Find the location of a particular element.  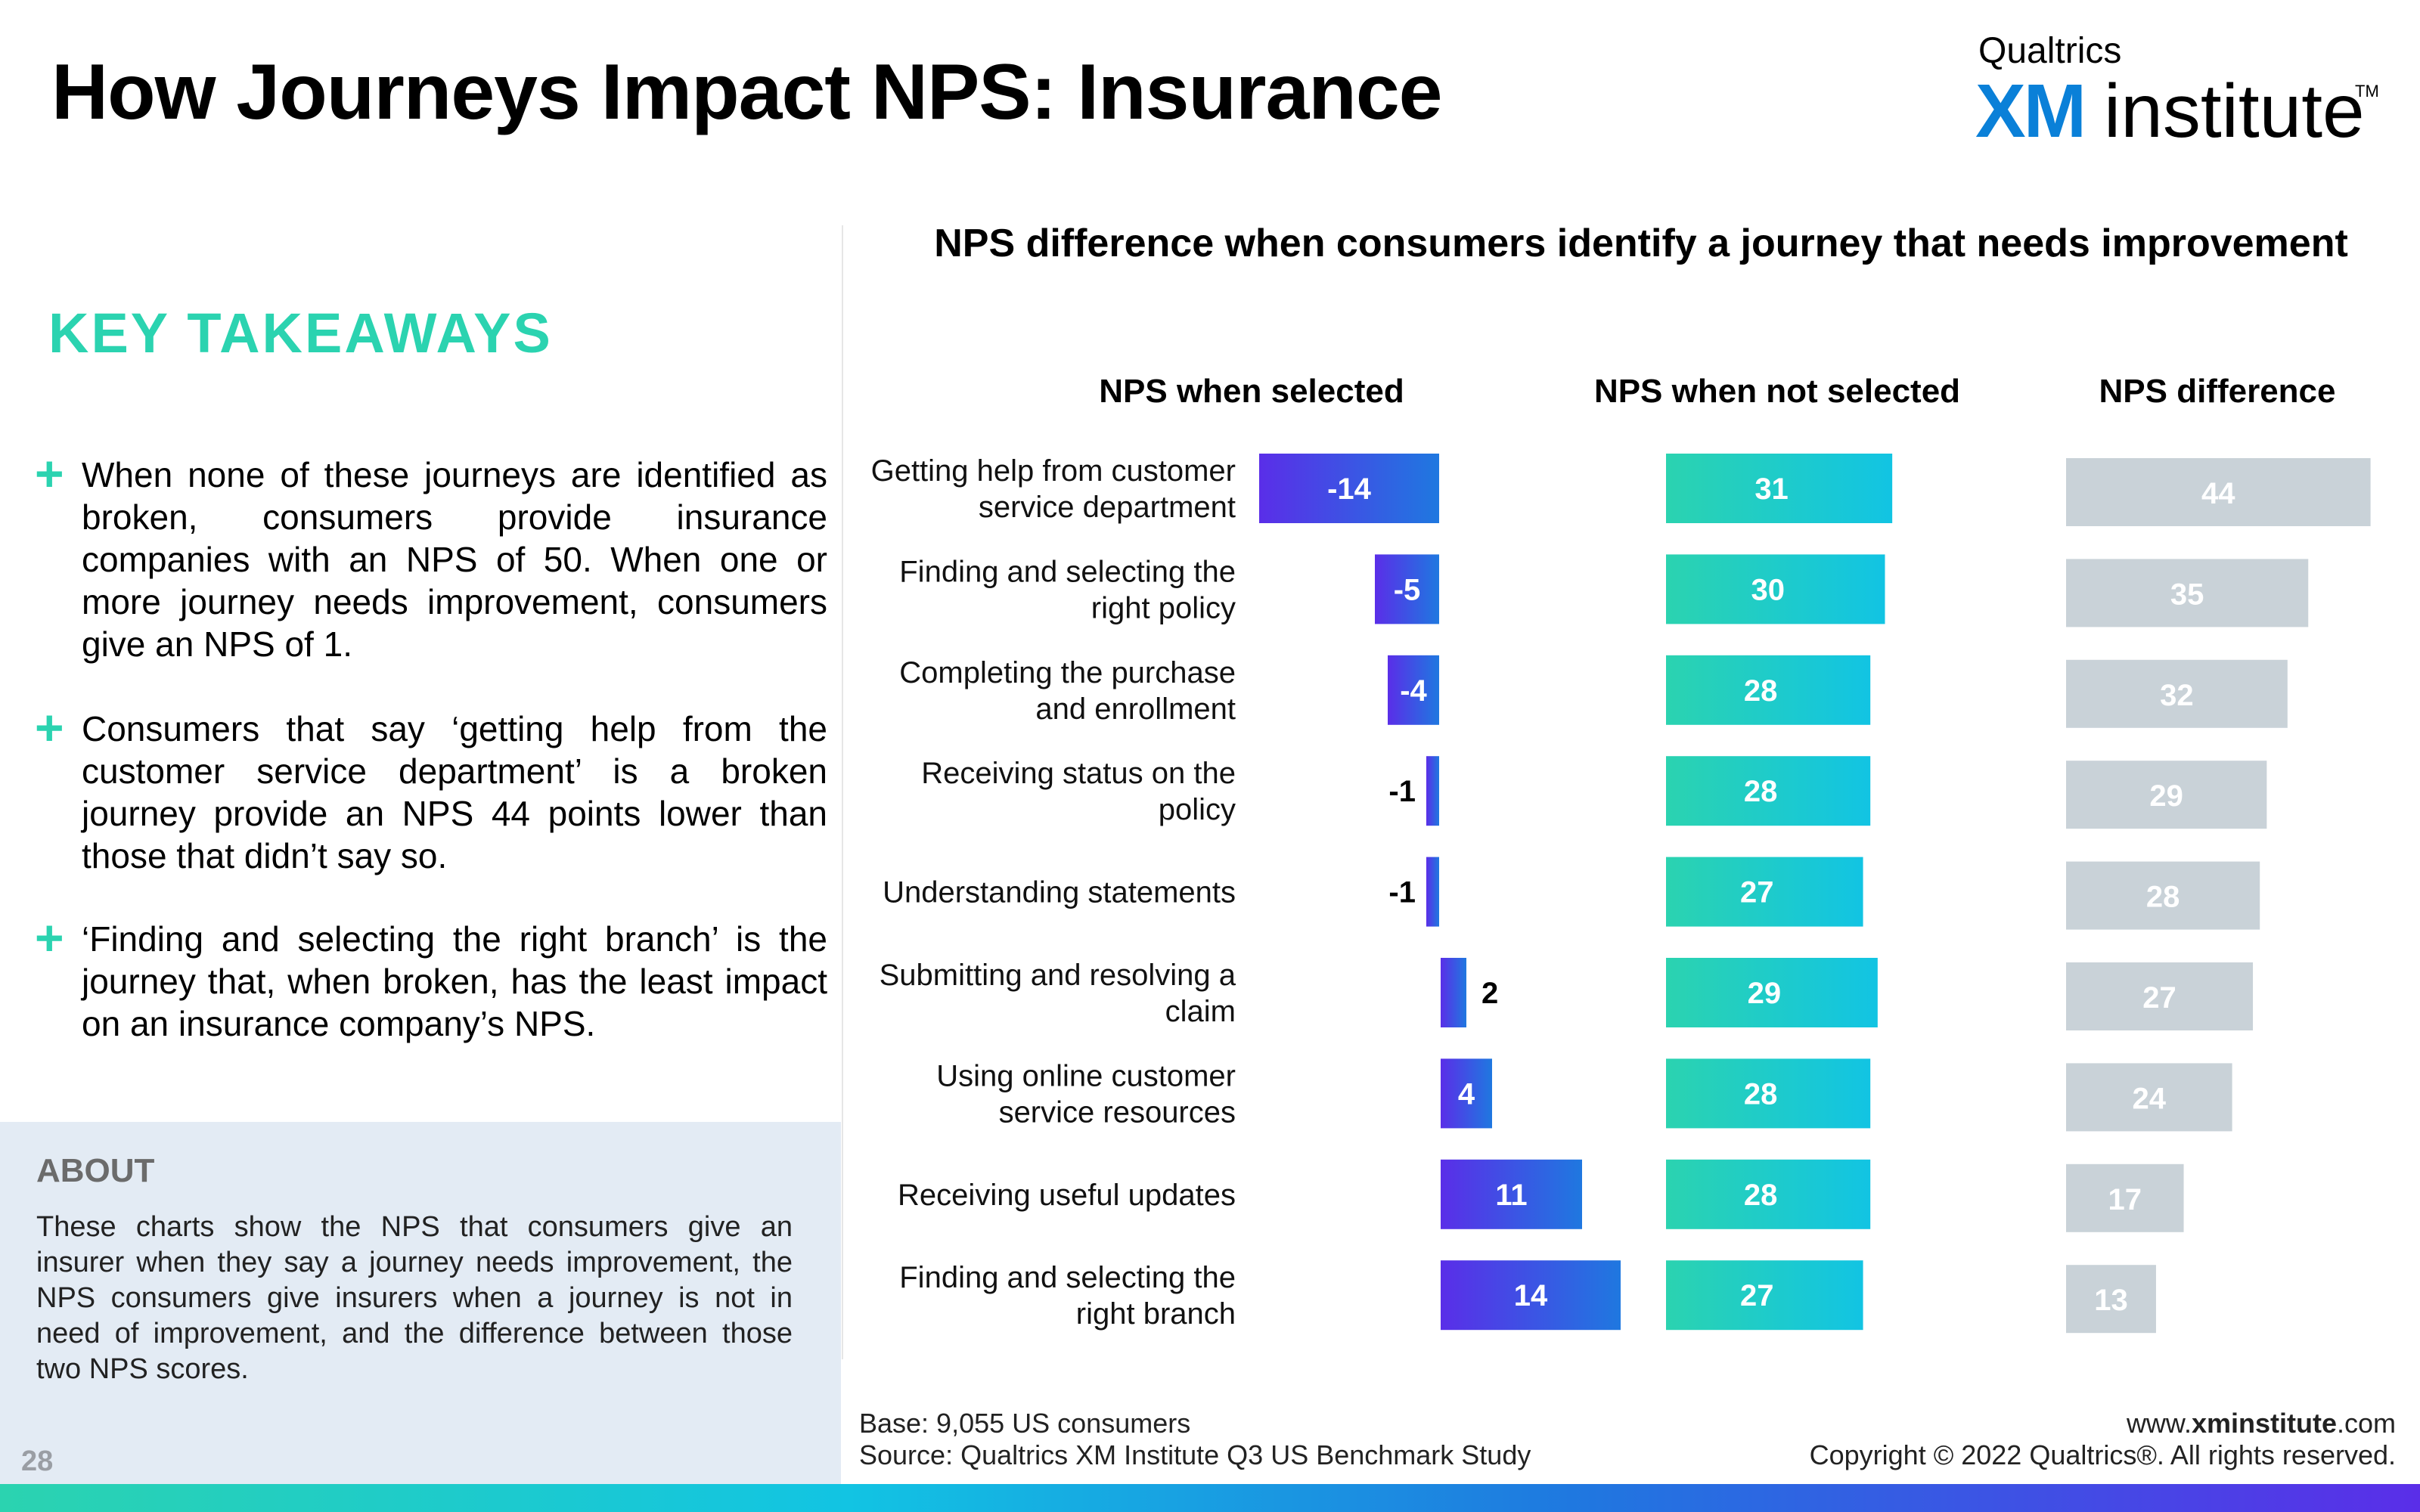

label-difference: 27 is located at coordinates (2159, 998).